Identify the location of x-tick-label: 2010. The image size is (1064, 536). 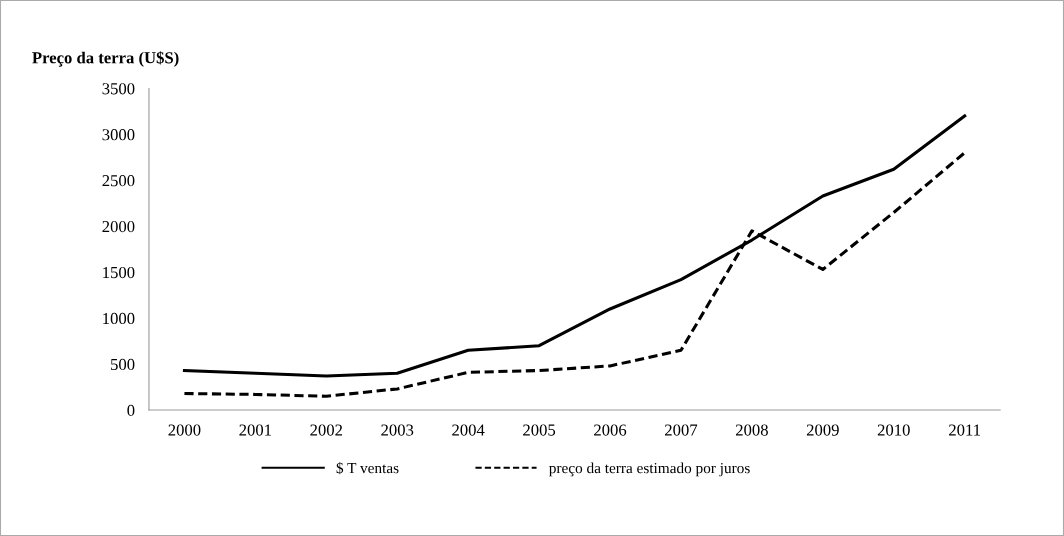
(893, 430).